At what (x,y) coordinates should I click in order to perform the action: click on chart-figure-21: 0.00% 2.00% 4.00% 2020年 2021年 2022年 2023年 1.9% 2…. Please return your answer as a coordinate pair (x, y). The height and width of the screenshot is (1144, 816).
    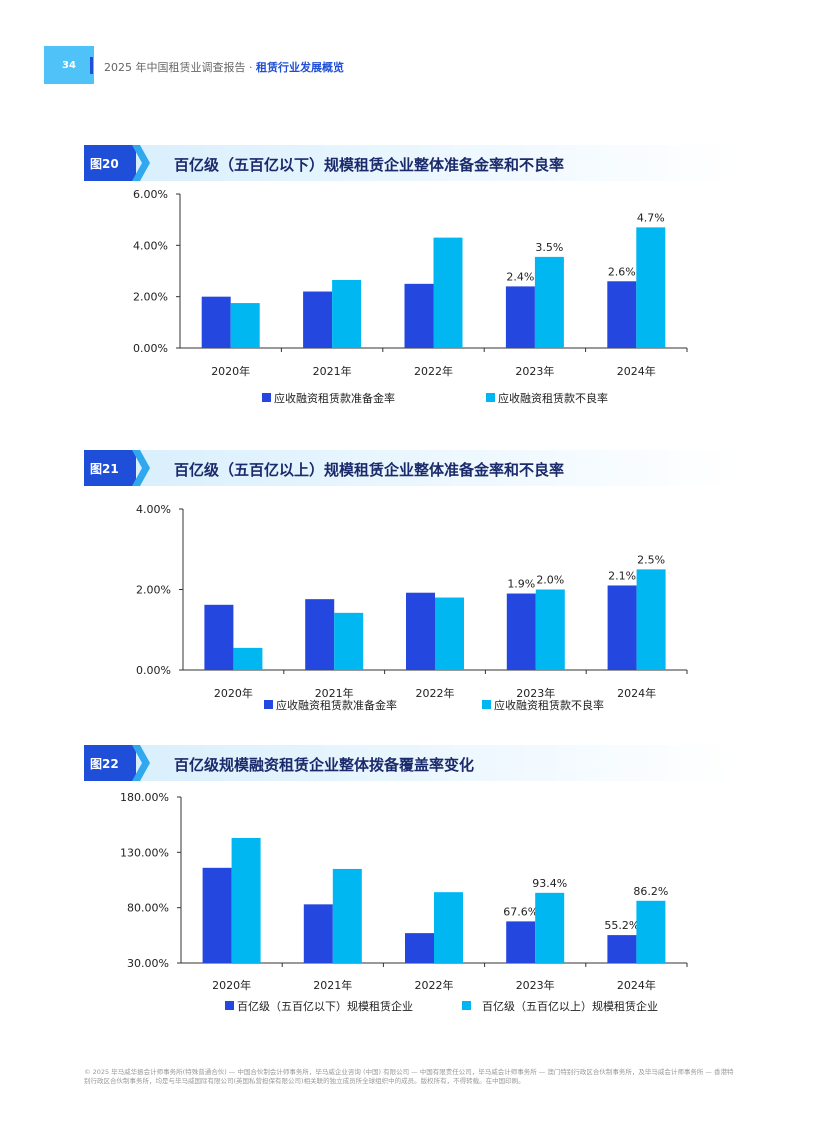
    Looking at the image, I should click on (412, 607).